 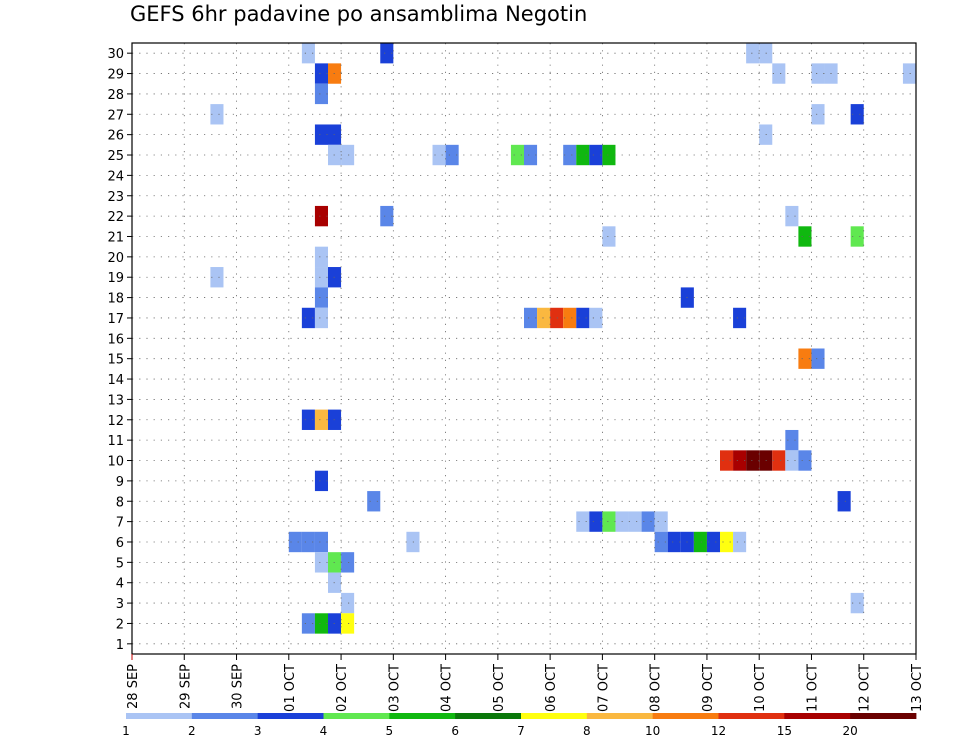 I want to click on y-tick-label: 13, so click(x=115, y=400).